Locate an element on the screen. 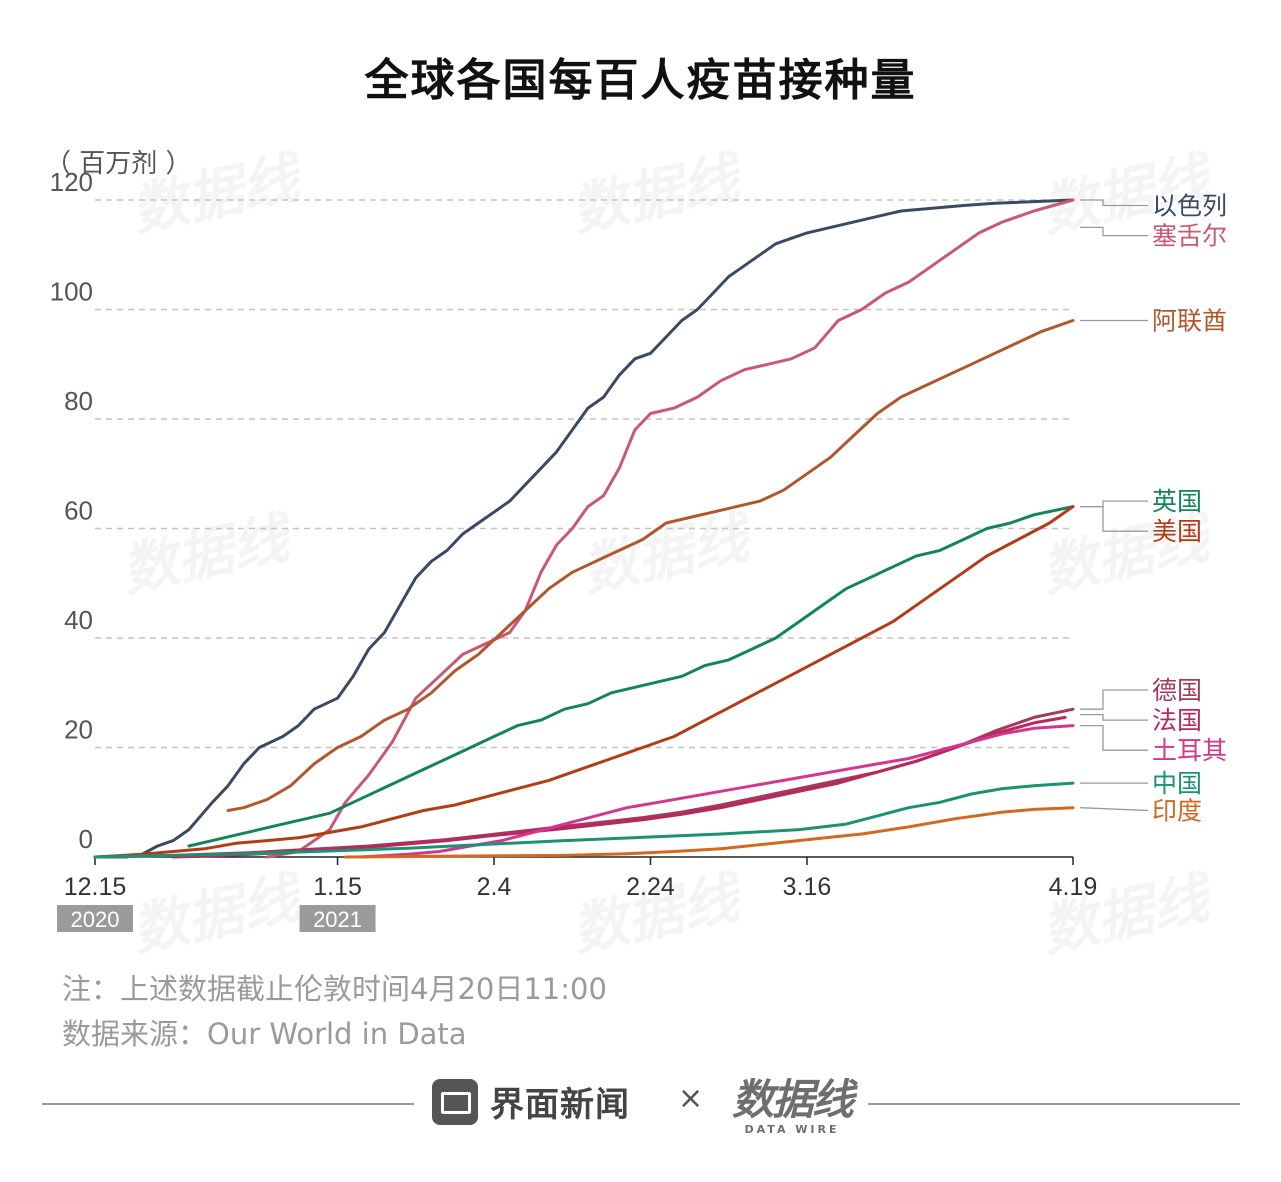 Image resolution: width=1281 pixels, height=1182 pixels. jiemian-logo-icon is located at coordinates (455, 1101).